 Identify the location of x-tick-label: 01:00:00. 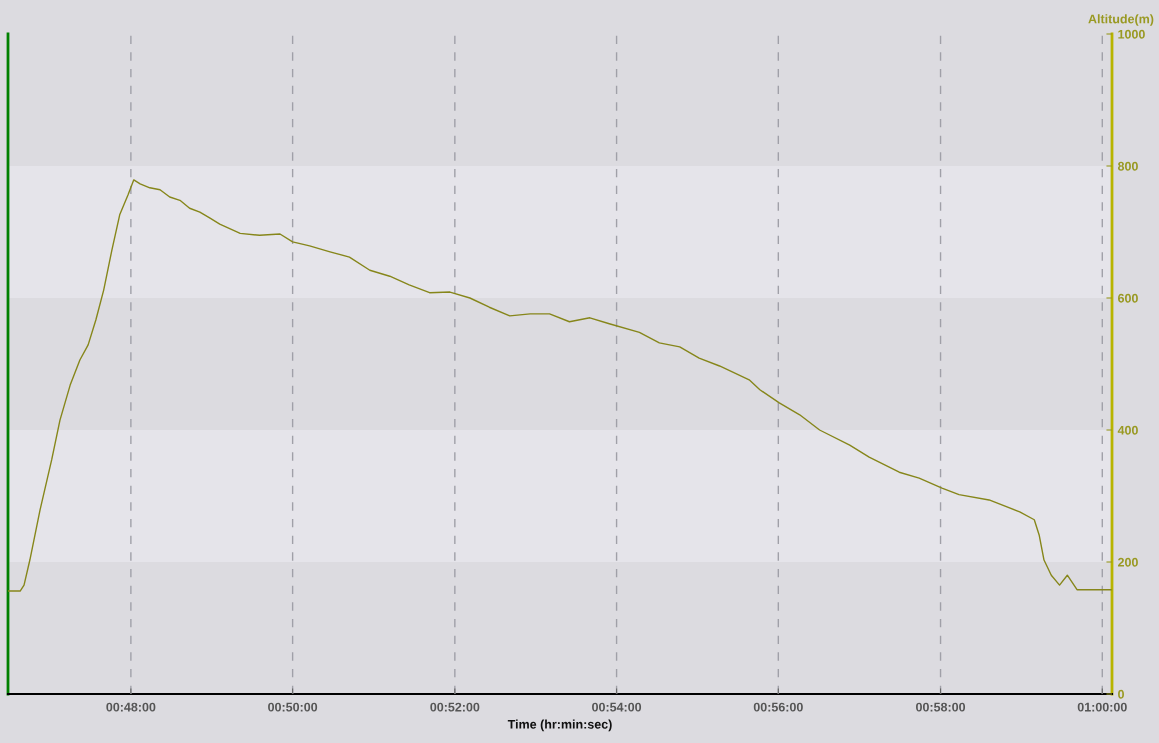
(1102, 707).